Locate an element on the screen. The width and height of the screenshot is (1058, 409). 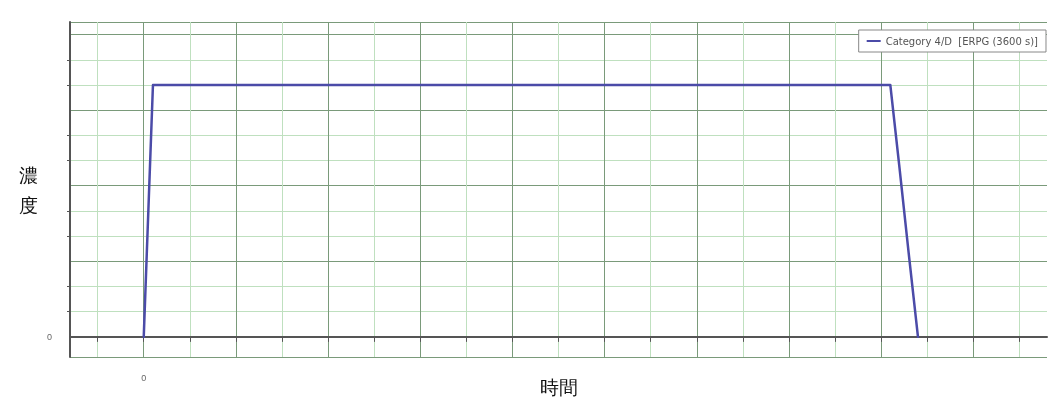
legend-label: Category 4/D [ERPG (3600 s)] is located at coordinates (962, 41).